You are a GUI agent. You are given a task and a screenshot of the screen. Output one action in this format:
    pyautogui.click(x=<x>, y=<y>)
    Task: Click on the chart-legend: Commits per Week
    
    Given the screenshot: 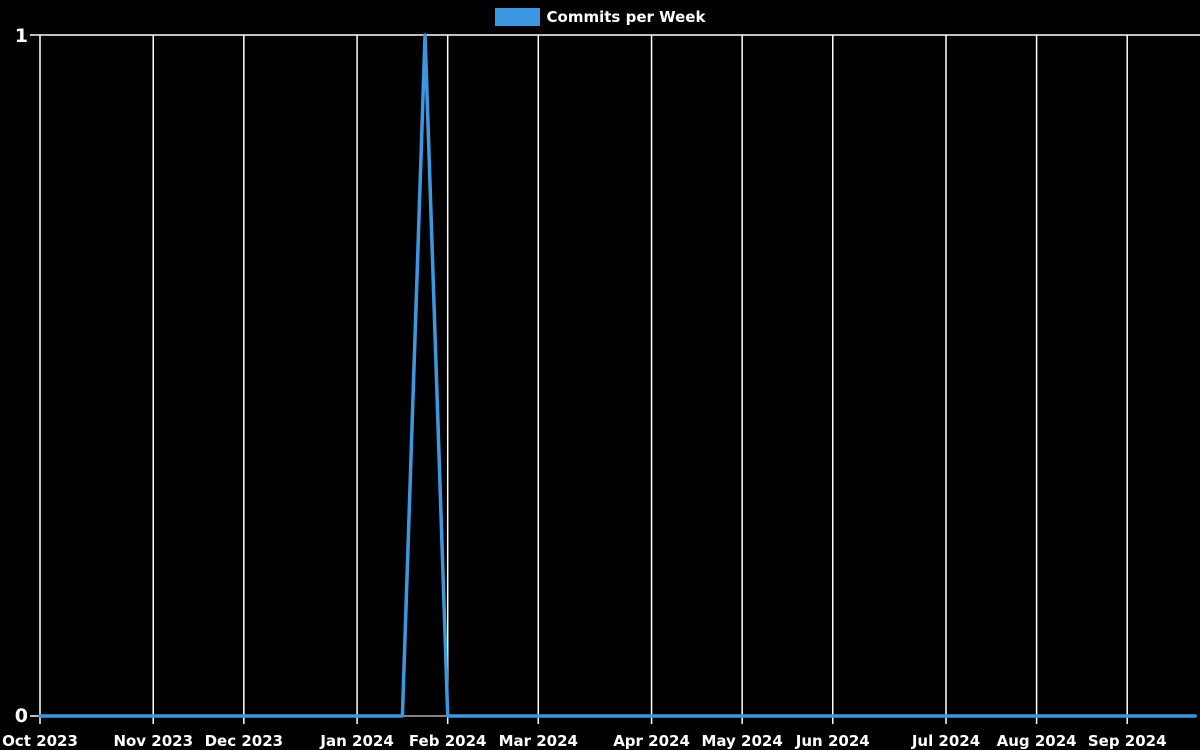 What is the action you would take?
    pyautogui.click(x=600, y=17)
    